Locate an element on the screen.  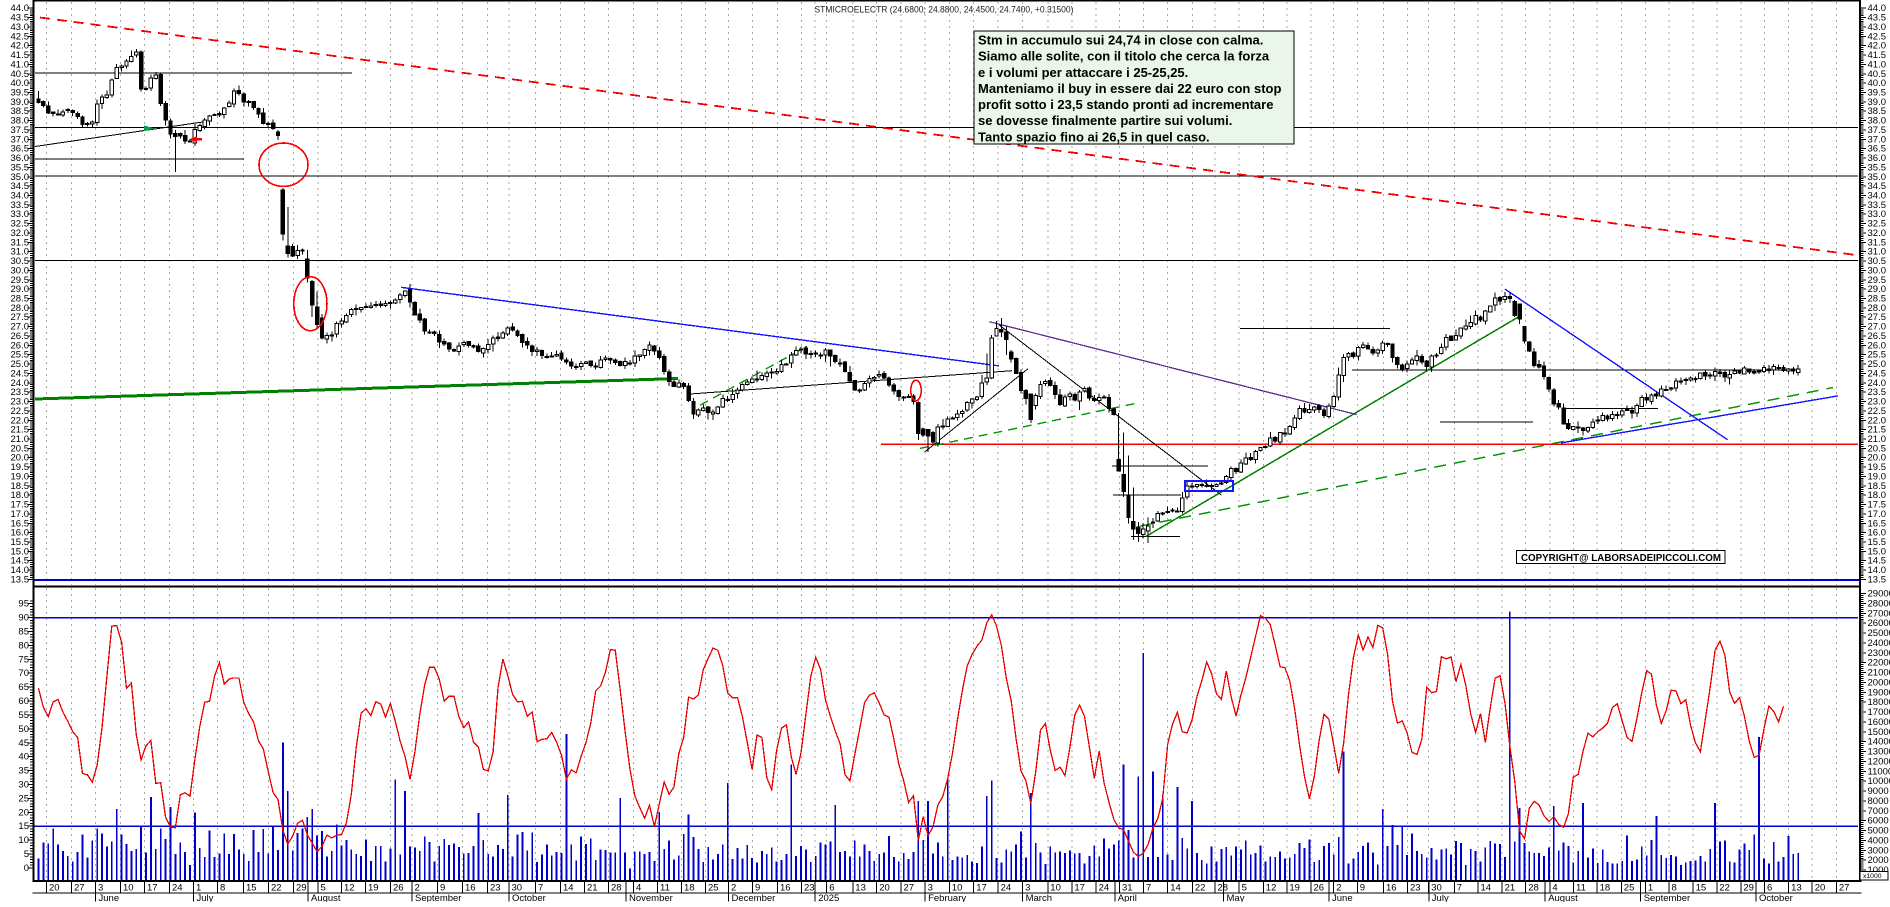
svg-text: 15 is located at coordinates (23, 826).